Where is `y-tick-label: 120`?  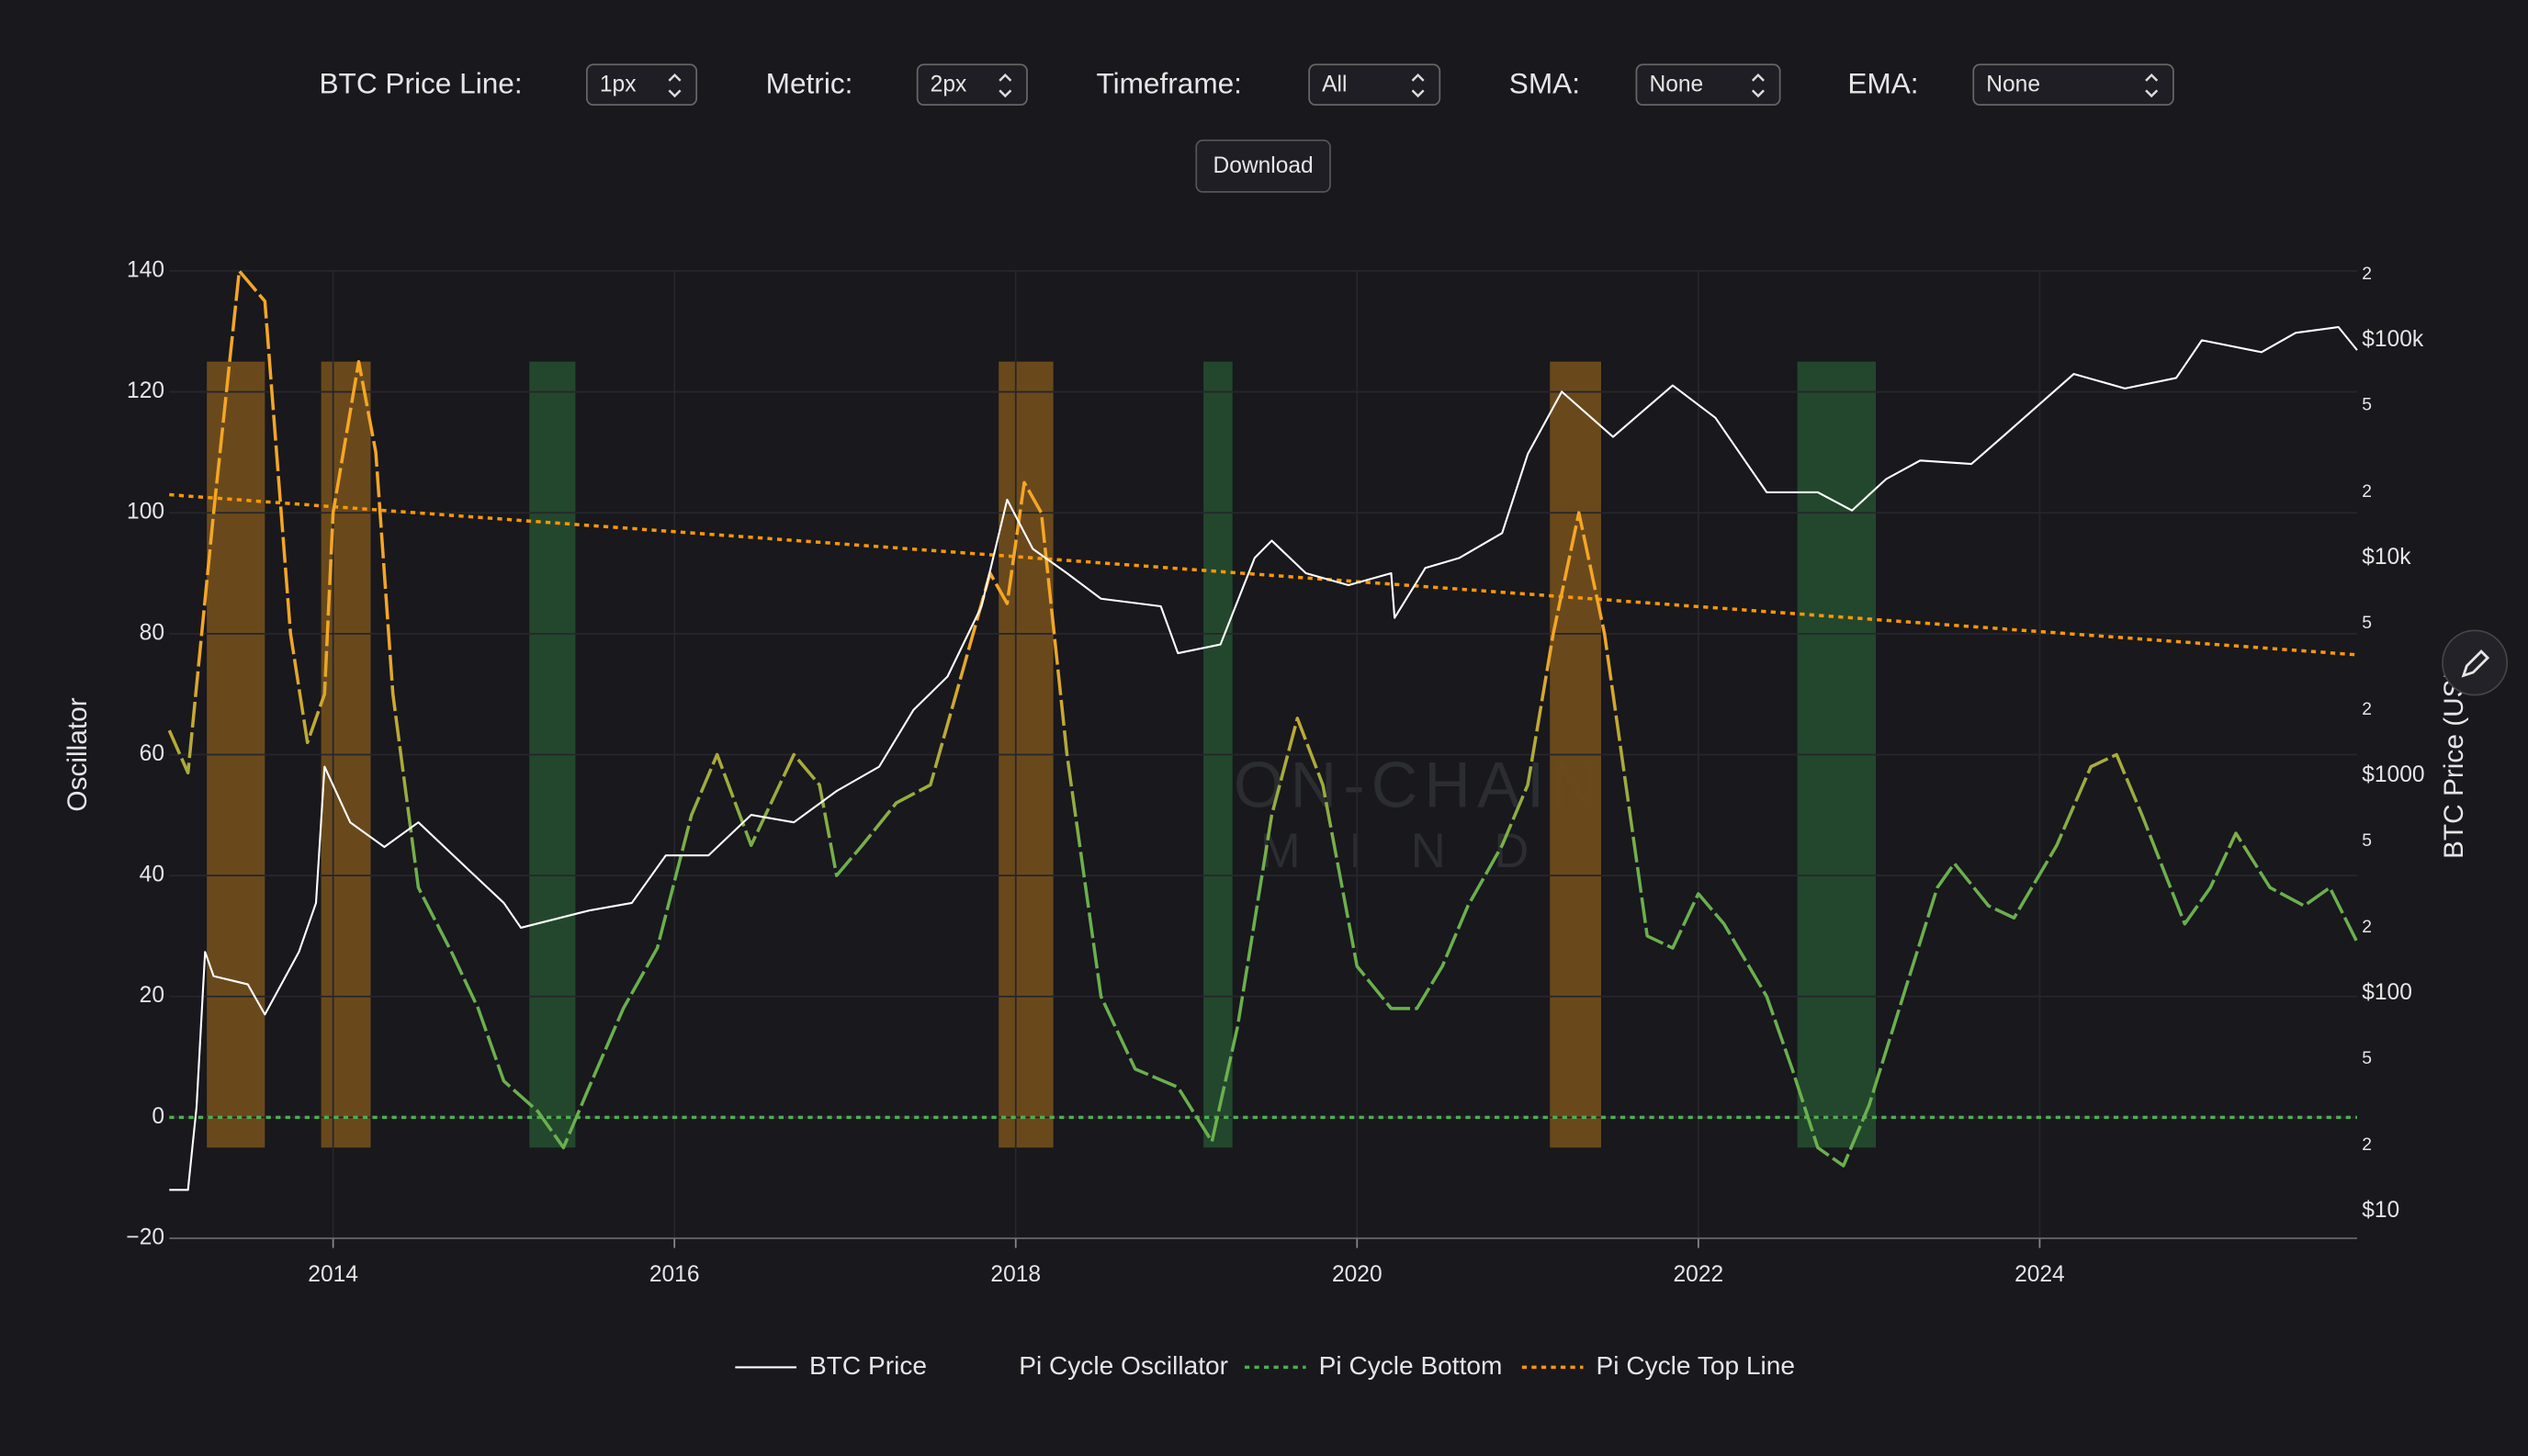 y-tick-label: 120 is located at coordinates (145, 390).